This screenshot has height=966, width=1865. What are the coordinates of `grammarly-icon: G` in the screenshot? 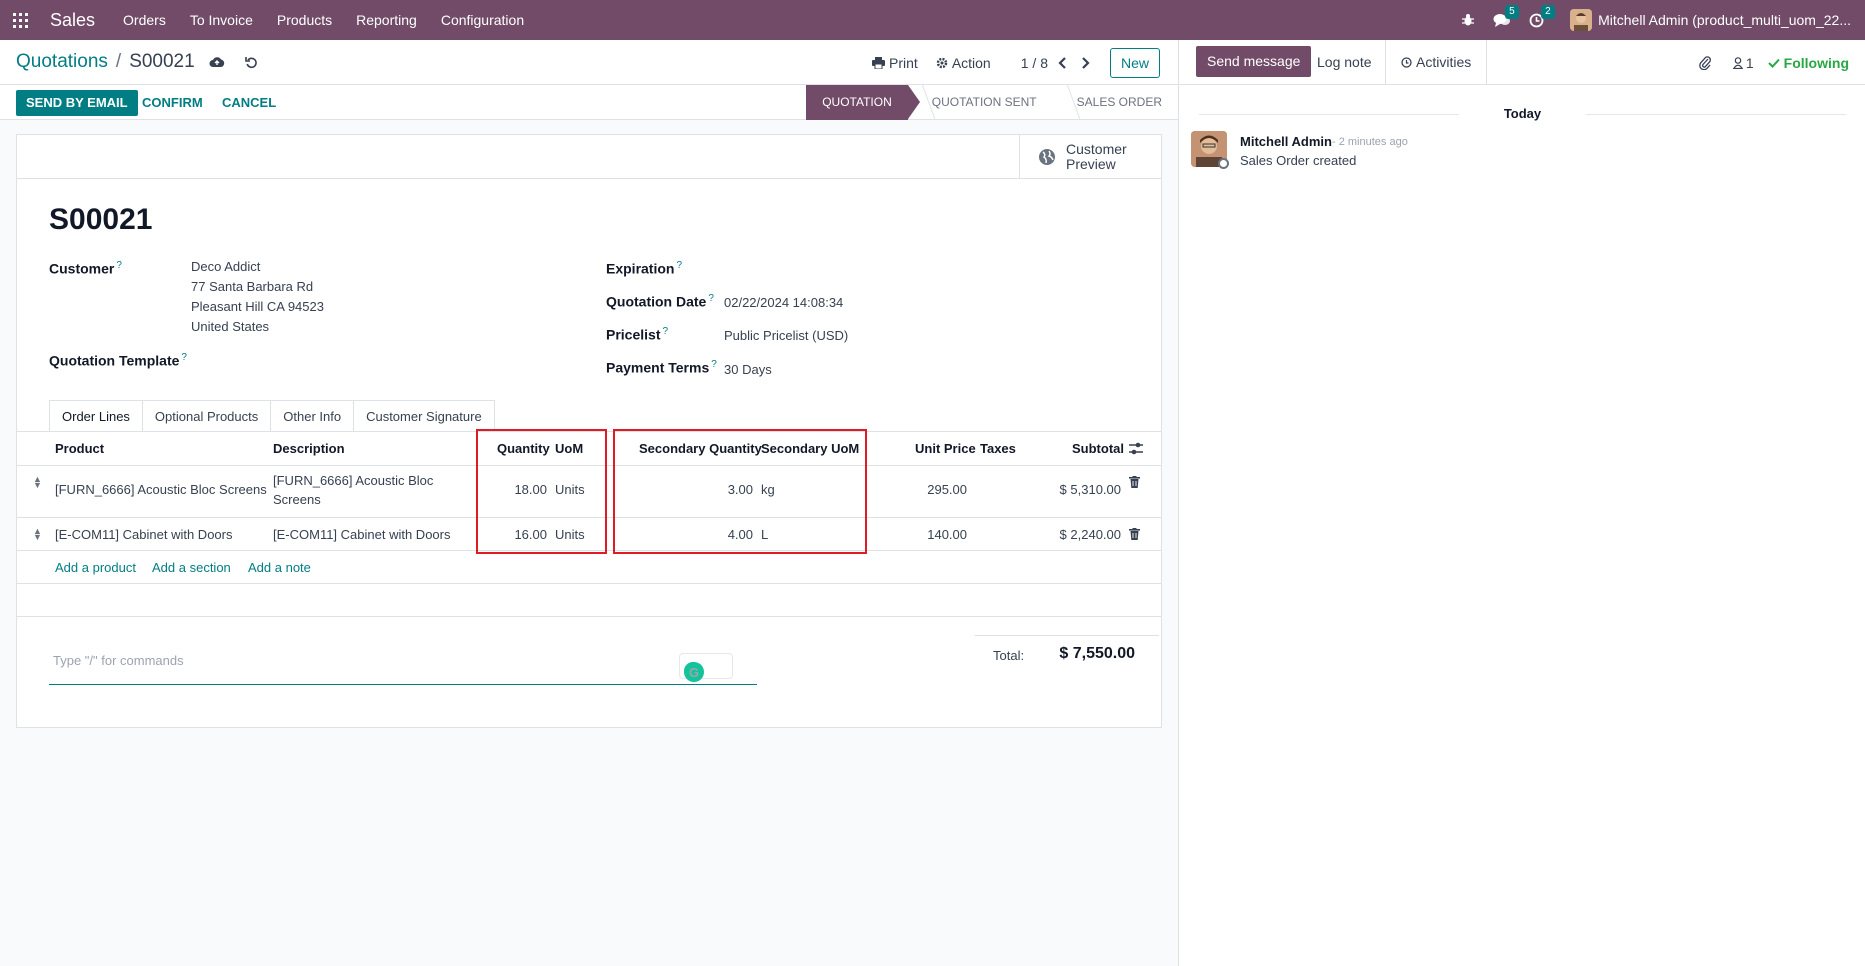 It's located at (694, 672).